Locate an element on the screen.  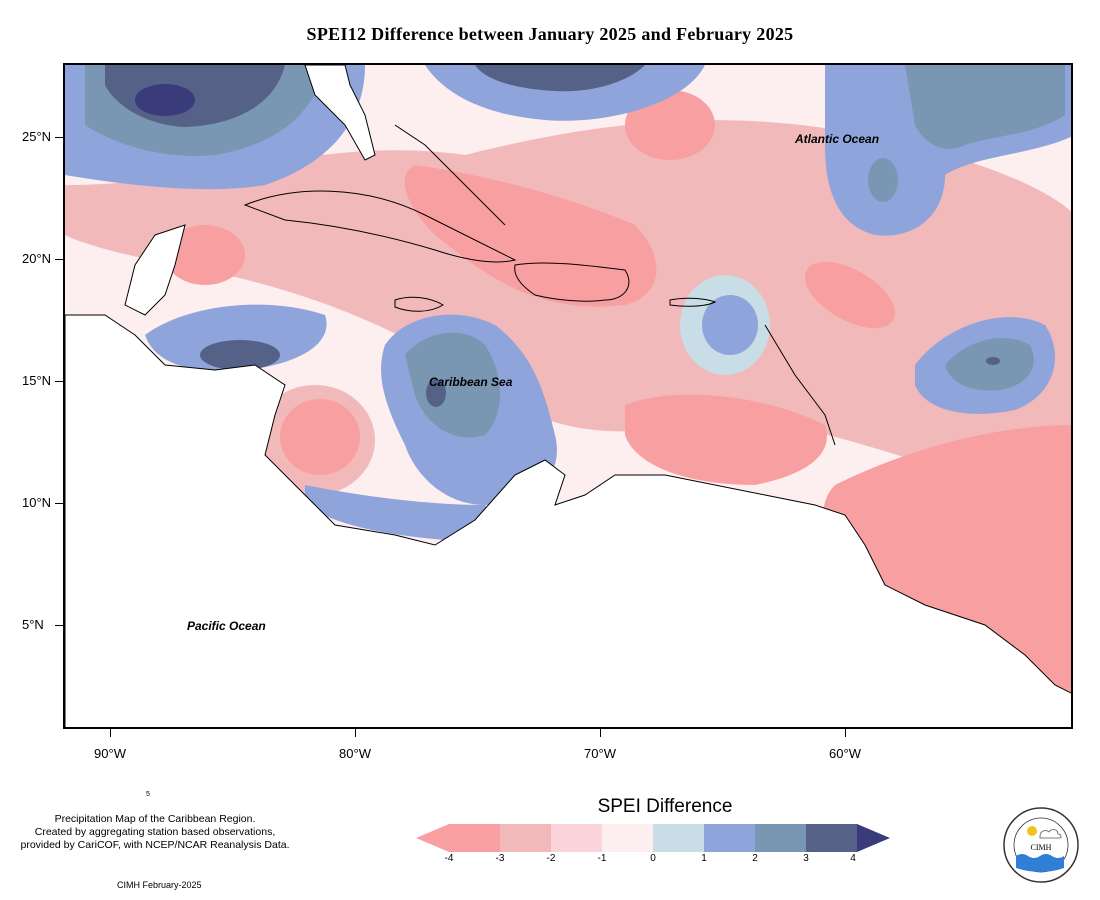
cimh-logo-text: CIMH is located at coordinates (1041, 847).